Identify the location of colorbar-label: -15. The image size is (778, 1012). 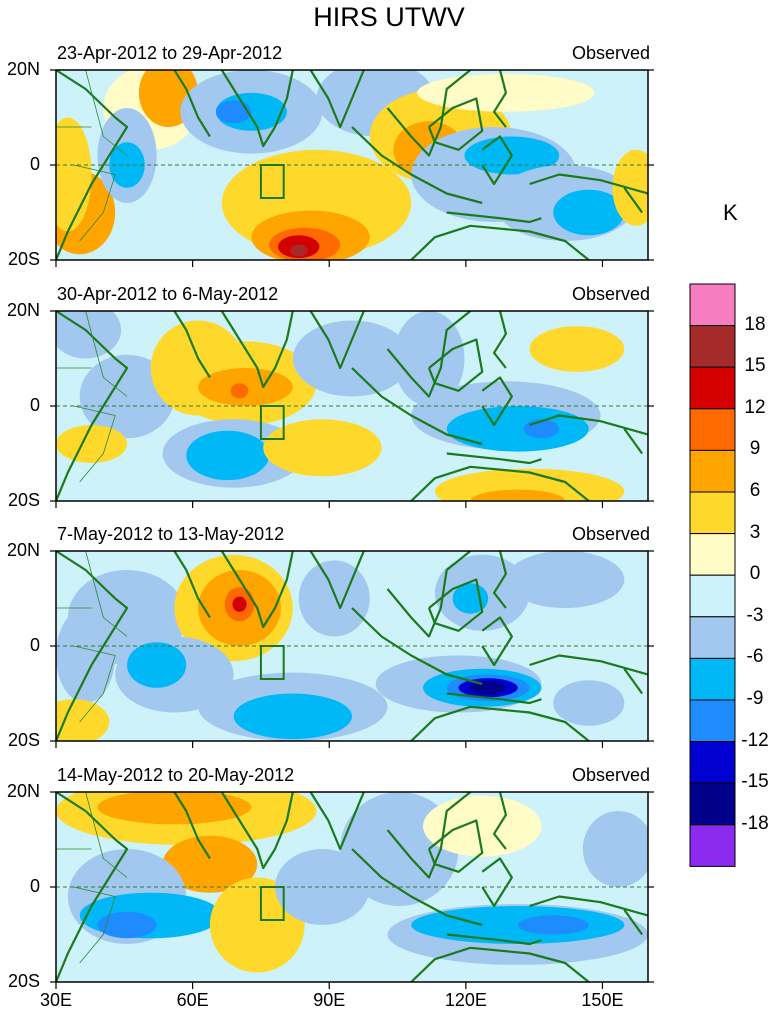
(755, 782).